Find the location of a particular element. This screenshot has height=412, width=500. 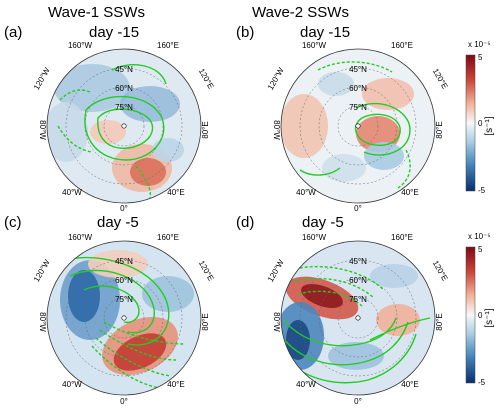

colorbar-bottom: x 10⁻⁵ 5 0 -5 [s⁻¹] is located at coordinates (480, 309).